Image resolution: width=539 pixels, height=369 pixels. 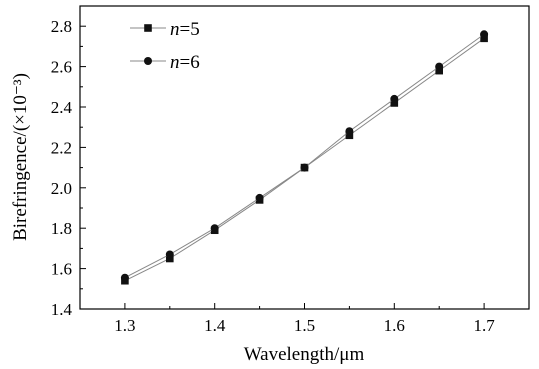 I want to click on x-tick-label: 1.7, so click(x=484, y=325).